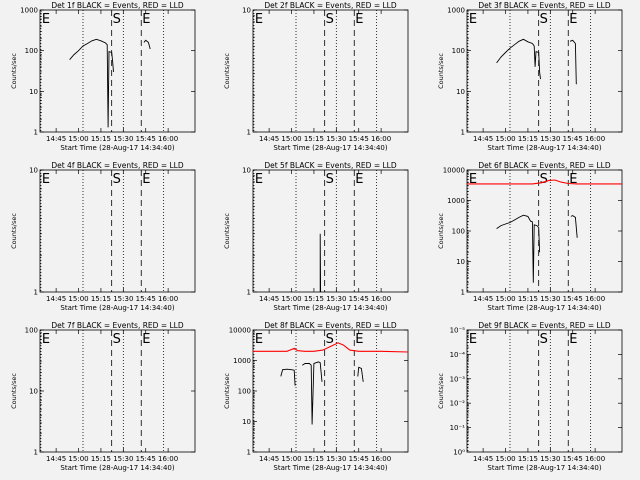 Image resolution: width=640 pixels, height=480 pixels. What do you see at coordinates (458, 355) in the screenshot?
I see `chart-9-ytick-label-4: 10⁻⁴` at bounding box center [458, 355].